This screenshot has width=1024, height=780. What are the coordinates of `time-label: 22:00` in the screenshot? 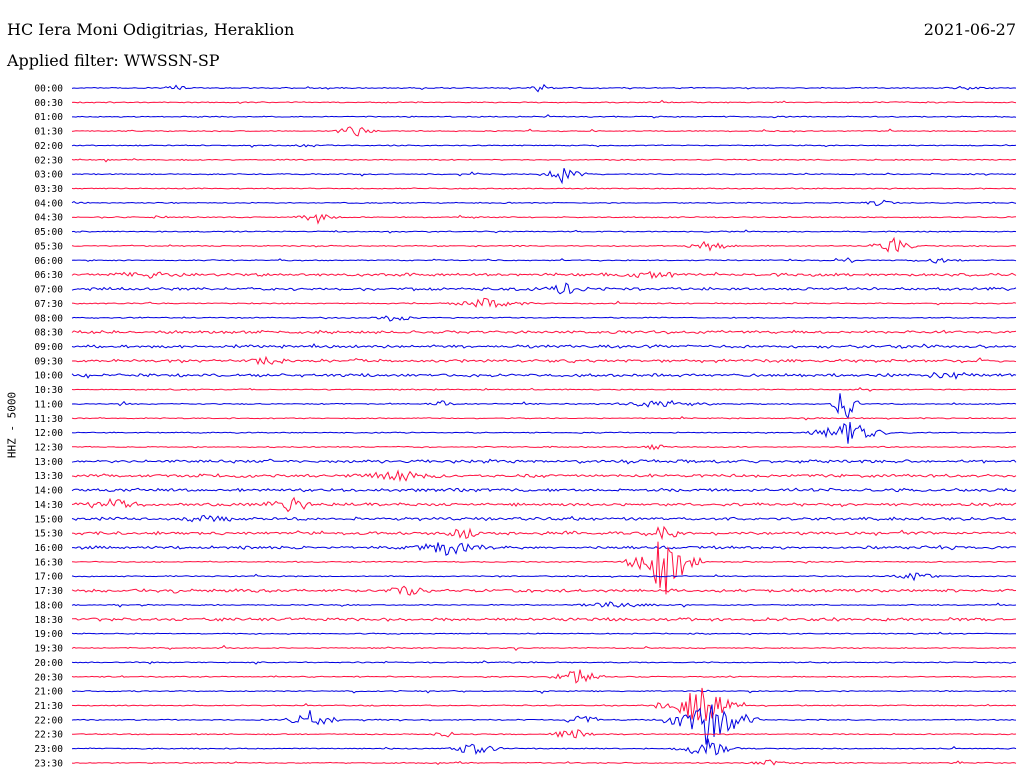 It's located at (48, 720).